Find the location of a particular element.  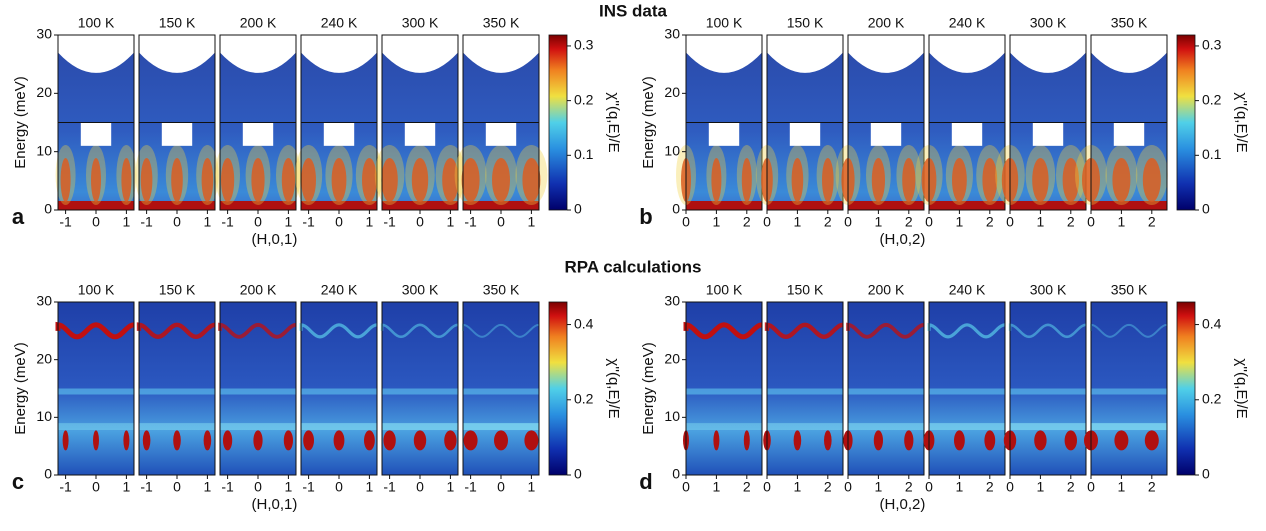

colorbar-tick-label: 0.3 is located at coordinates (584, 45).